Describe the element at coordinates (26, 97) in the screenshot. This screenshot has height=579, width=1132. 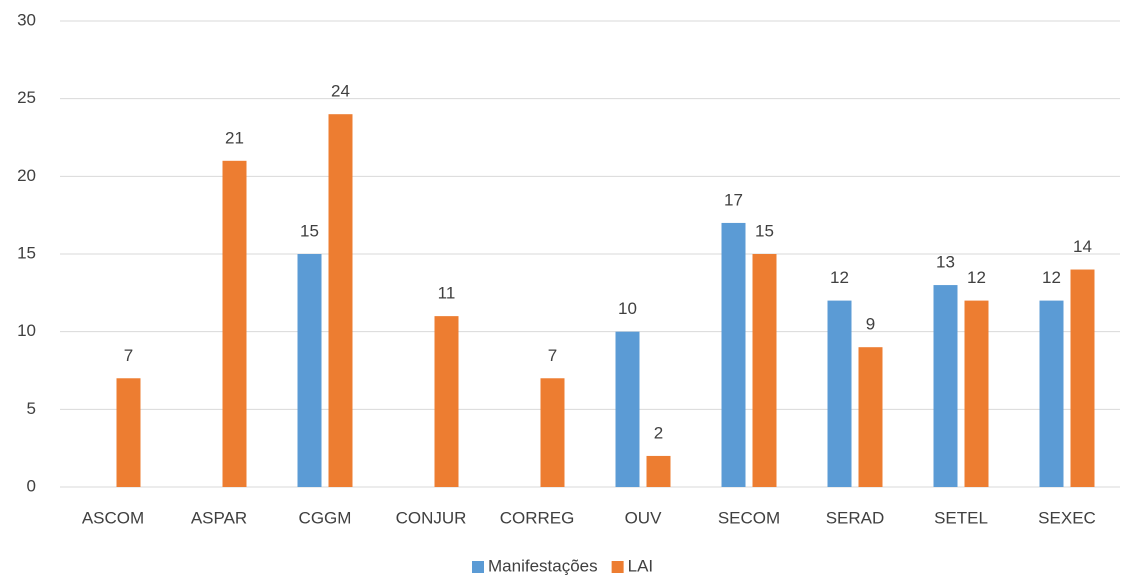
I see `y-tick-label: 25` at that location.